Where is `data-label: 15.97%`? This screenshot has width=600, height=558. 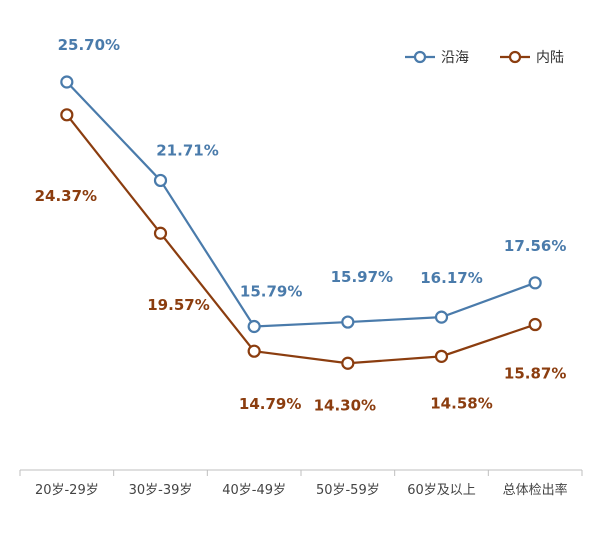
data-label: 15.97% is located at coordinates (362, 277).